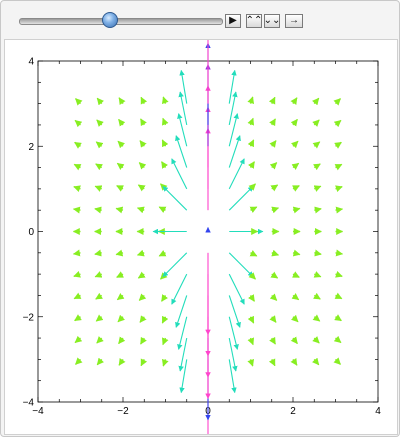 Image resolution: width=402 pixels, height=439 pixels. Describe the element at coordinates (29, 317) in the screenshot. I see `y-tick-label: −2` at that location.